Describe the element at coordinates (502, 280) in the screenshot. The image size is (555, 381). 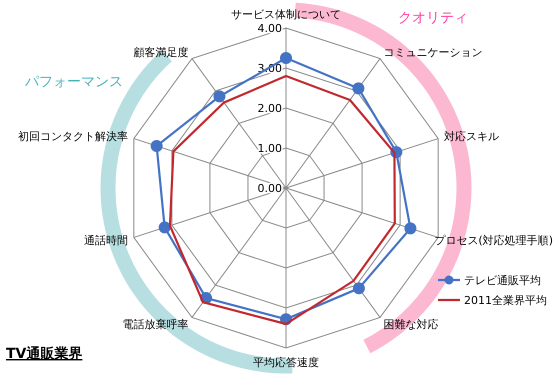
I see `legend-label: テレビ通販平均` at that location.